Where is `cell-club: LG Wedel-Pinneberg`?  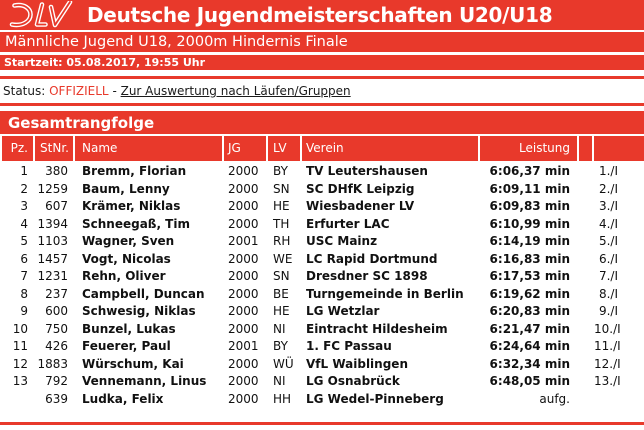
cell-club: LG Wedel-Pinneberg is located at coordinates (375, 398).